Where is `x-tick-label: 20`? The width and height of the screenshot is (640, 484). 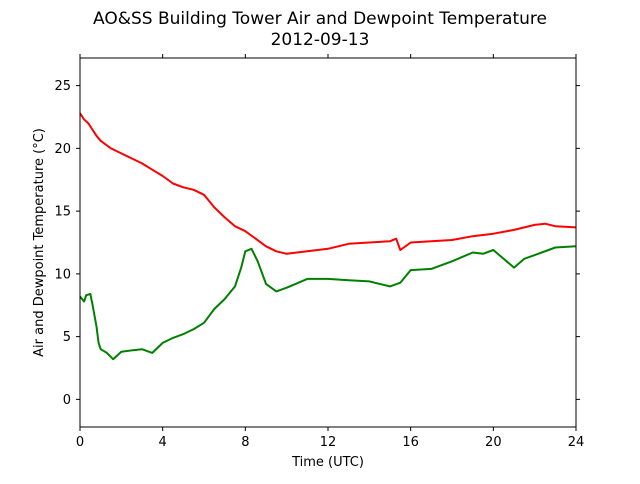
x-tick-label: 20 is located at coordinates (493, 442).